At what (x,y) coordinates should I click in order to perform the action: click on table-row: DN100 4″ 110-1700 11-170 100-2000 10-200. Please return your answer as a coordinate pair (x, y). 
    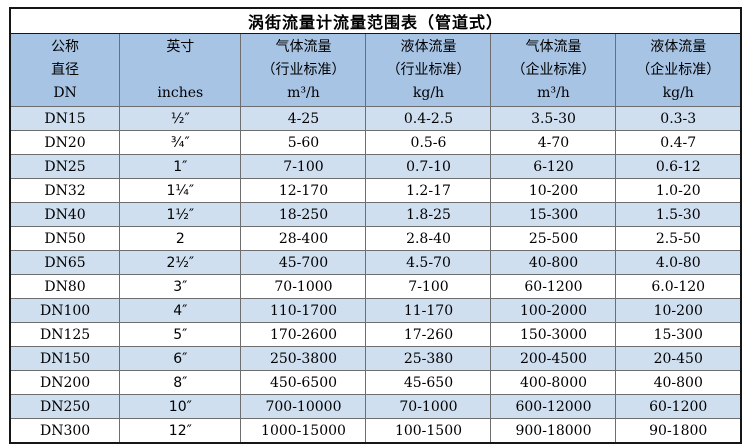
    Looking at the image, I should click on (375, 310).